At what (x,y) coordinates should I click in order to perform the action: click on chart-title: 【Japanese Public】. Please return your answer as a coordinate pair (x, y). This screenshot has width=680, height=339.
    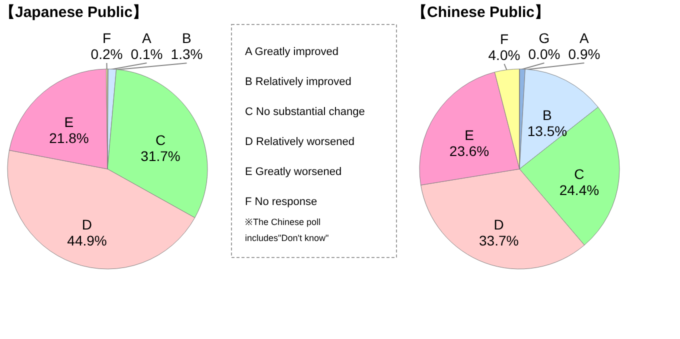
    Looking at the image, I should click on (74, 12).